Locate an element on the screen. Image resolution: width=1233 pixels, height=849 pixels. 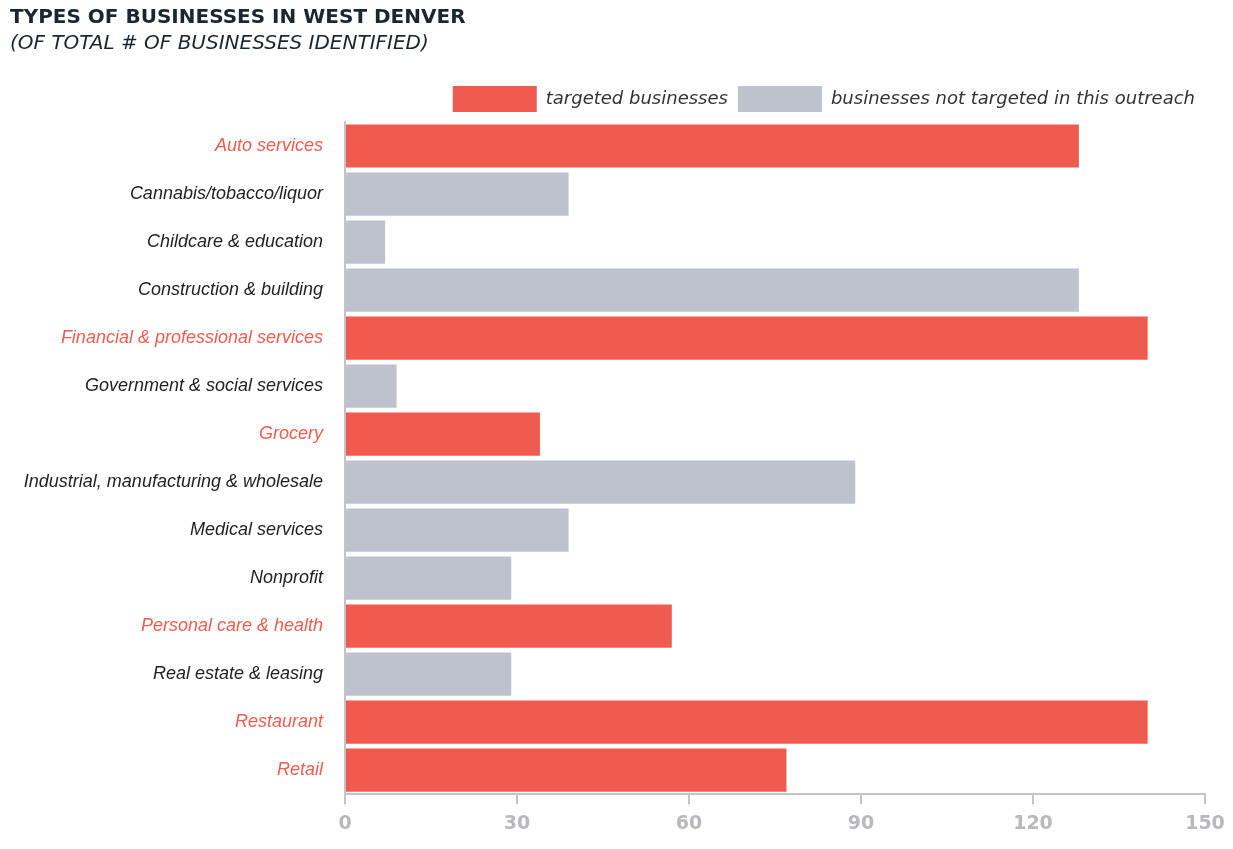
y-tick-label: Grocery is located at coordinates (291, 433).